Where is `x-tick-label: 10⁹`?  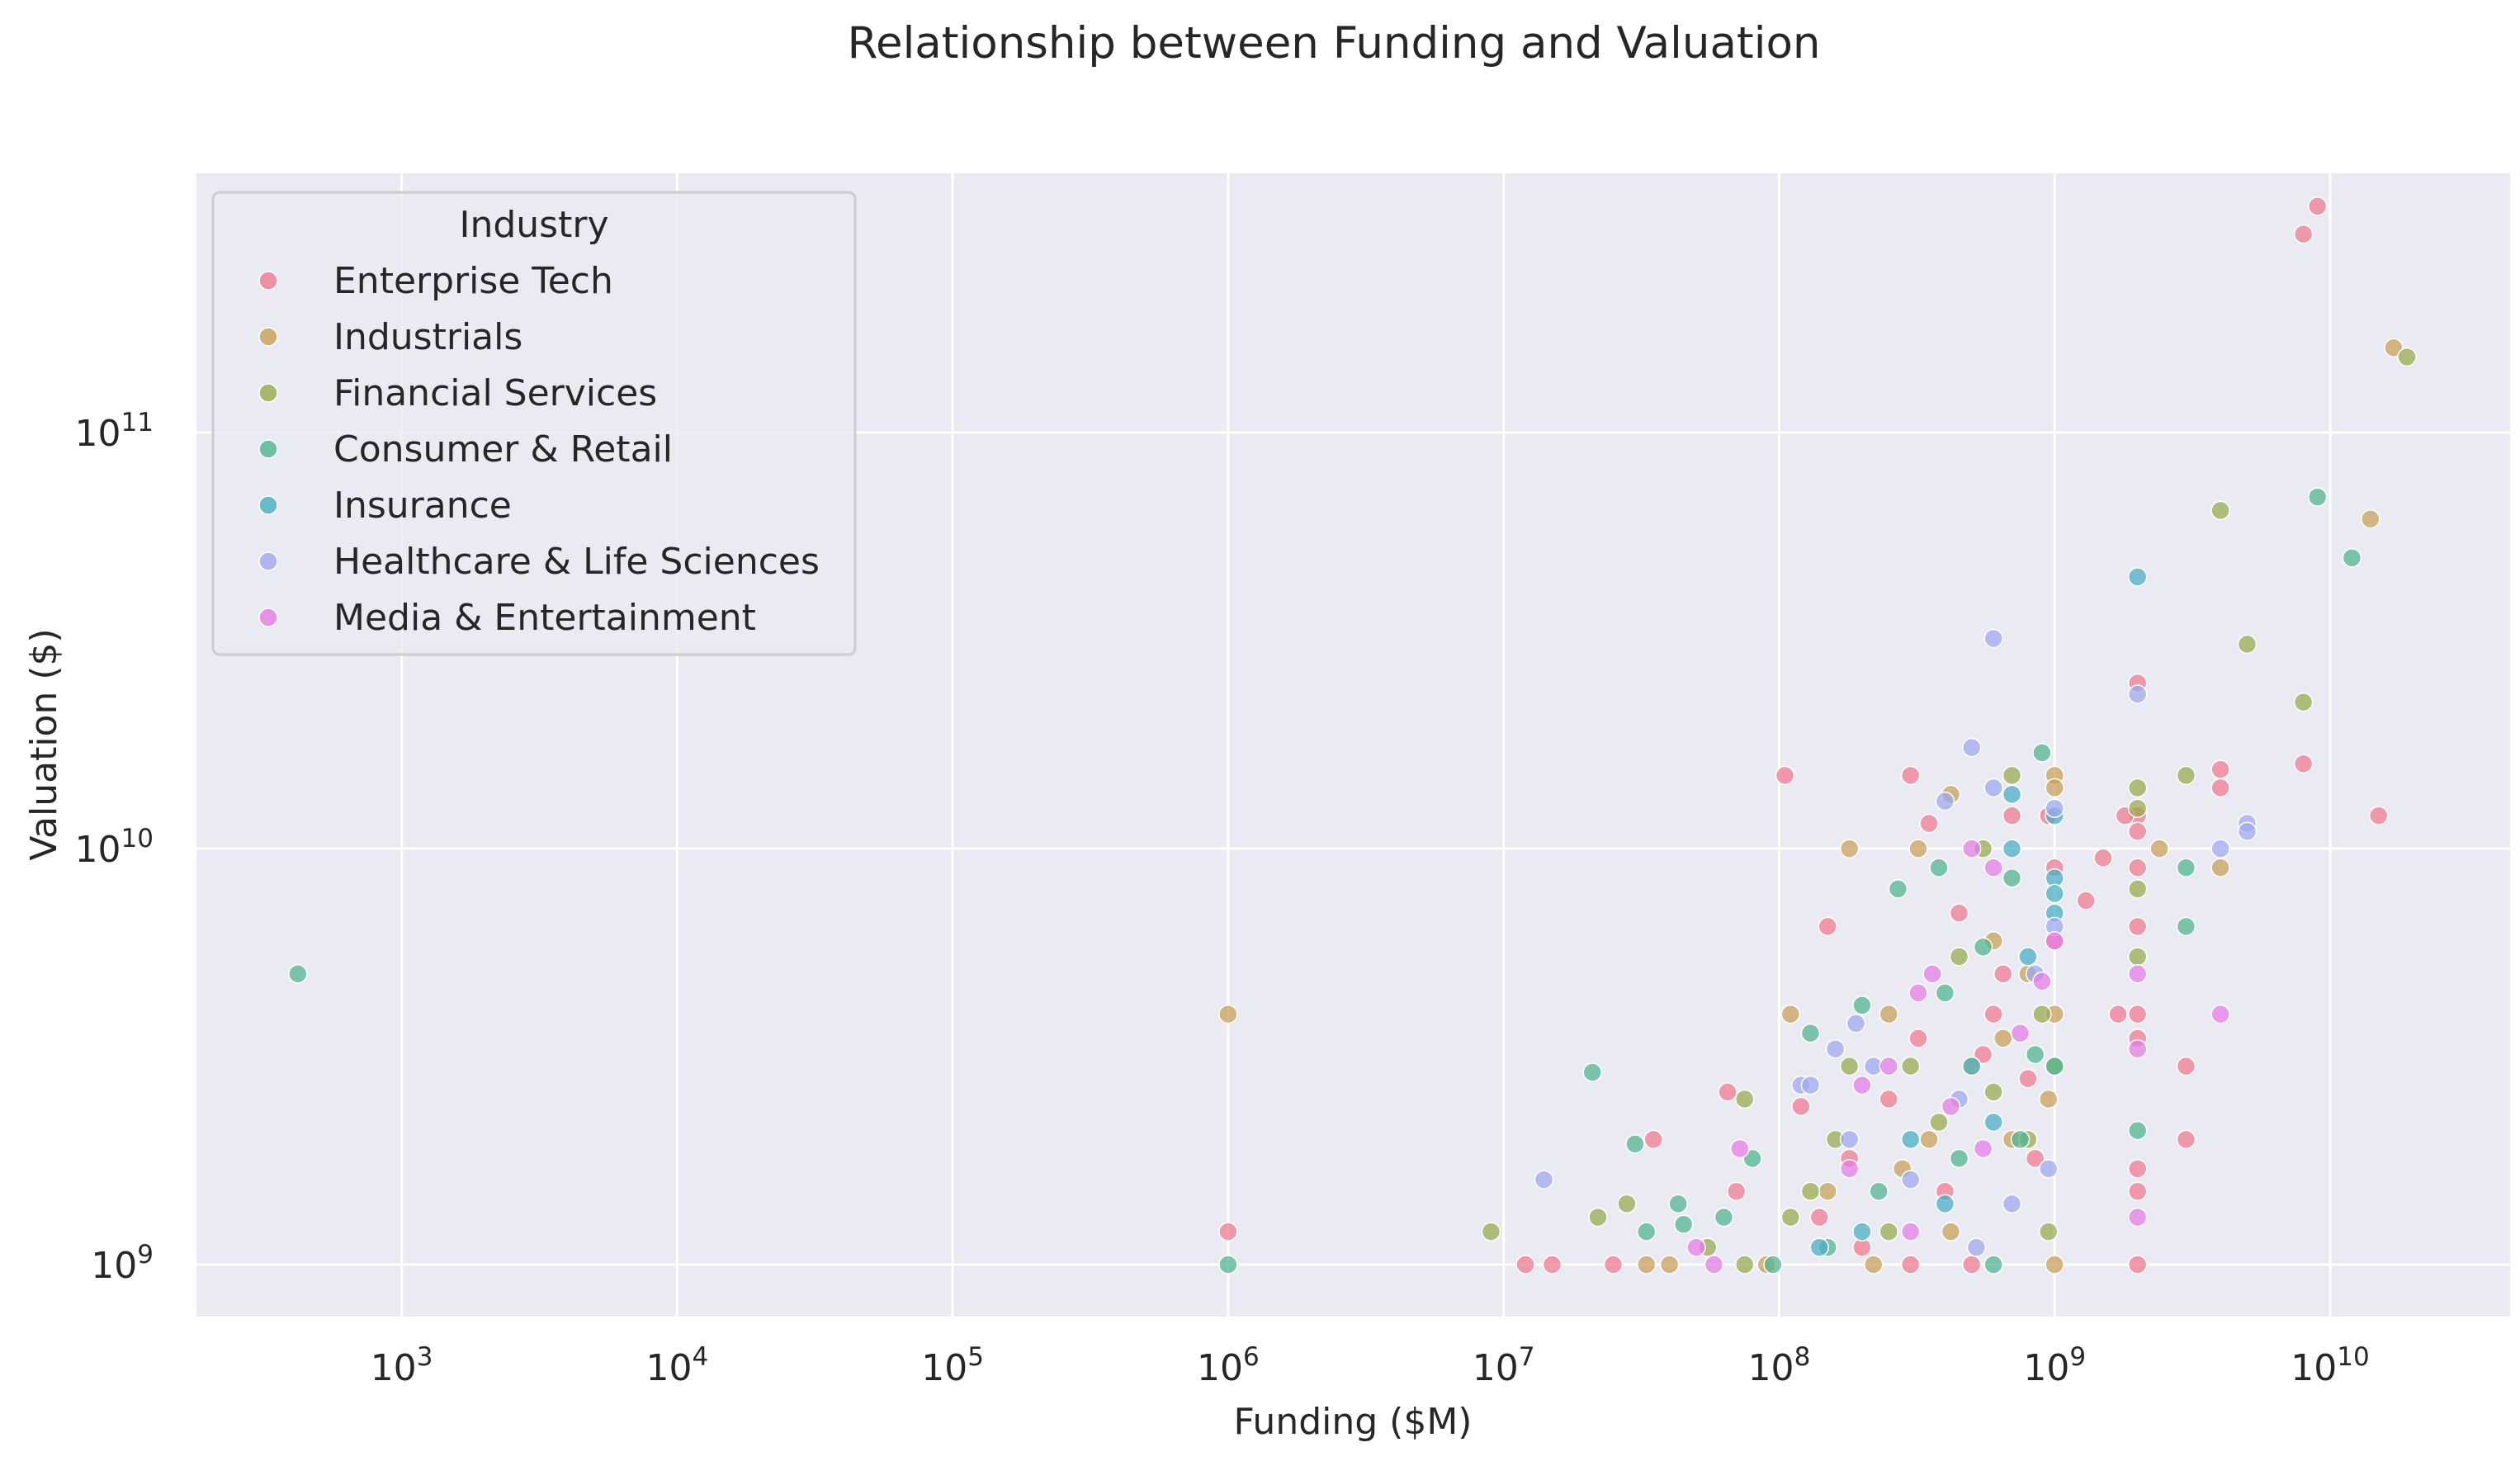
x-tick-label: 10⁹ is located at coordinates (2054, 1365).